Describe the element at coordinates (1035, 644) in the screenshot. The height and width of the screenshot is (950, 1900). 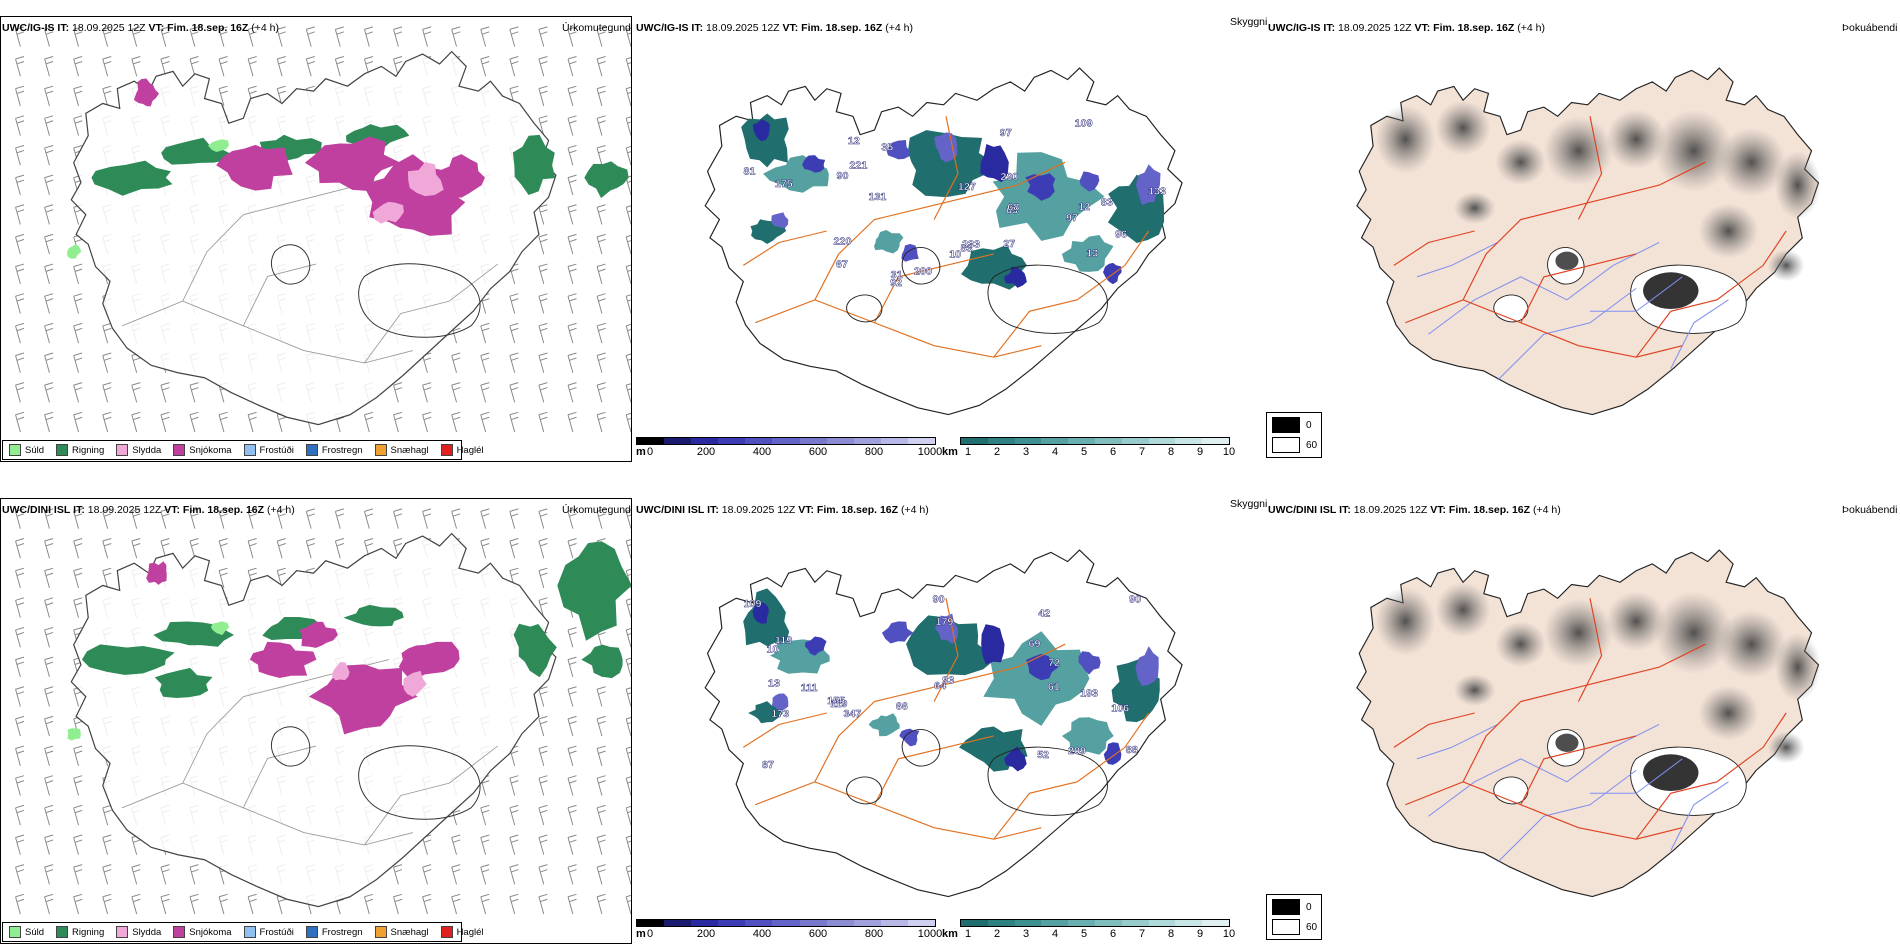
I see `ceiling-value-label: 69` at that location.